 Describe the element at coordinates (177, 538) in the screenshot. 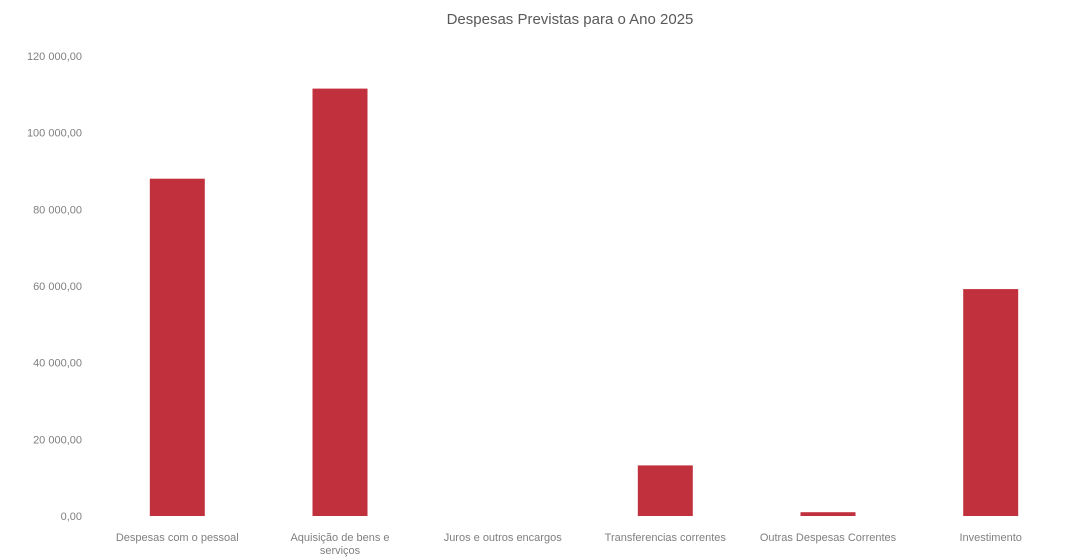

I see `x-tick-label: Despesas com o pessoal` at that location.